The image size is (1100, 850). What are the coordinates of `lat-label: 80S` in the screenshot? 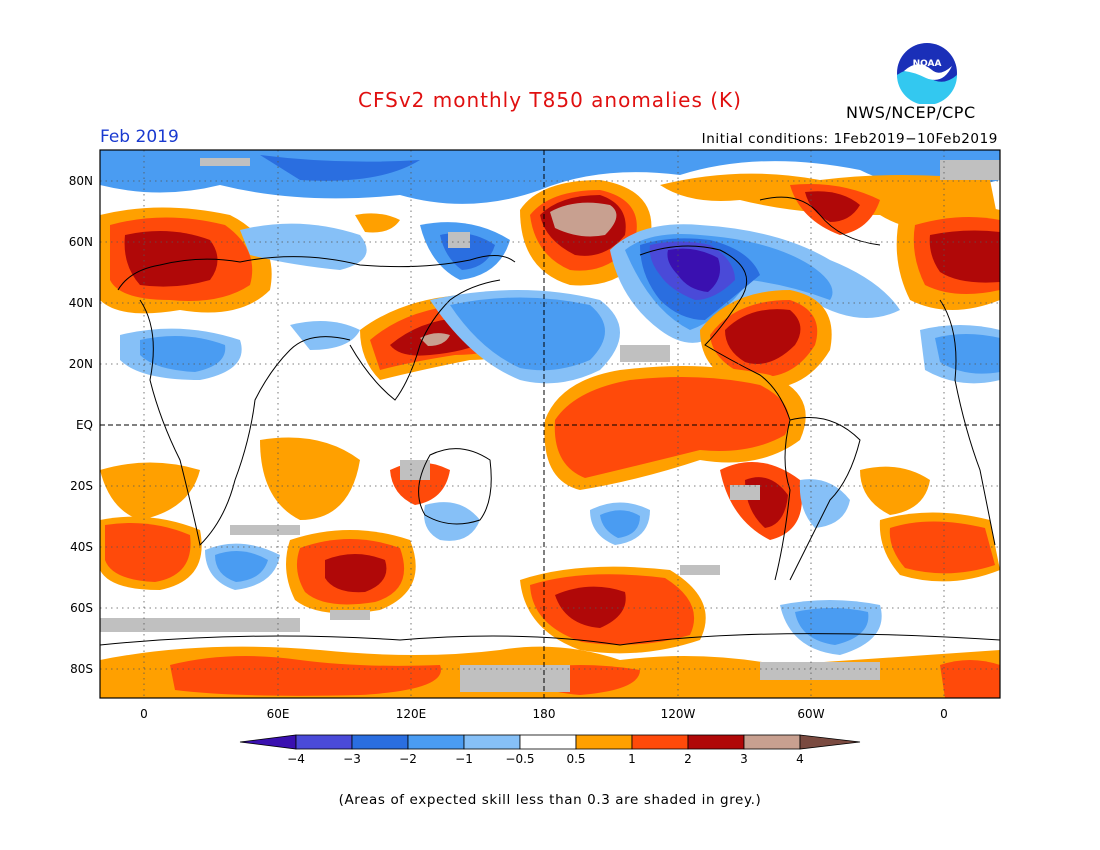 It's located at (81, 669).